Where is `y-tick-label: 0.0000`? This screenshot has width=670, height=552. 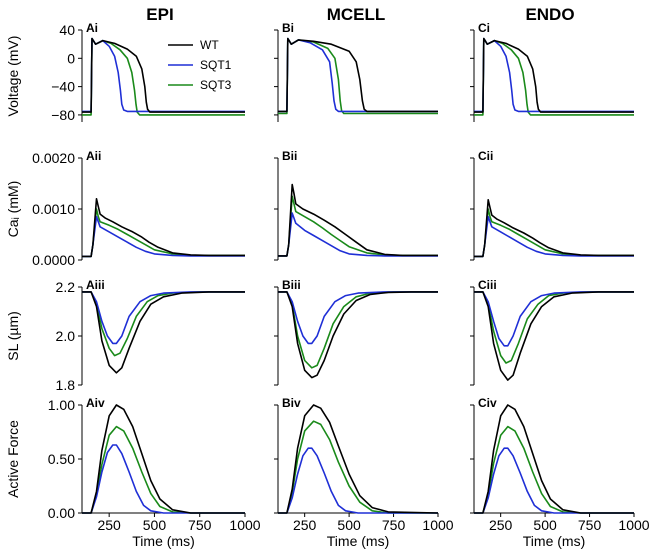
y-tick-label: 0.0000 is located at coordinates (53, 260).